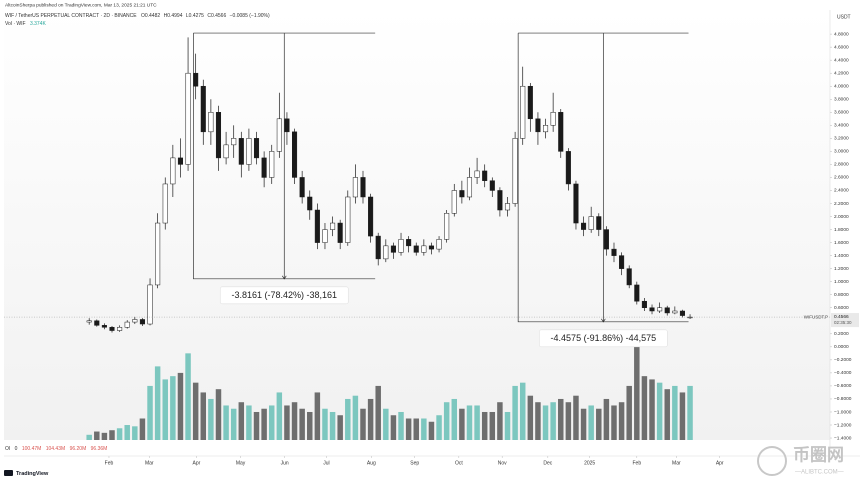 The height and width of the screenshot is (481, 860). Describe the element at coordinates (589, 463) in the screenshot. I see `x-tick-label: 2025` at that location.